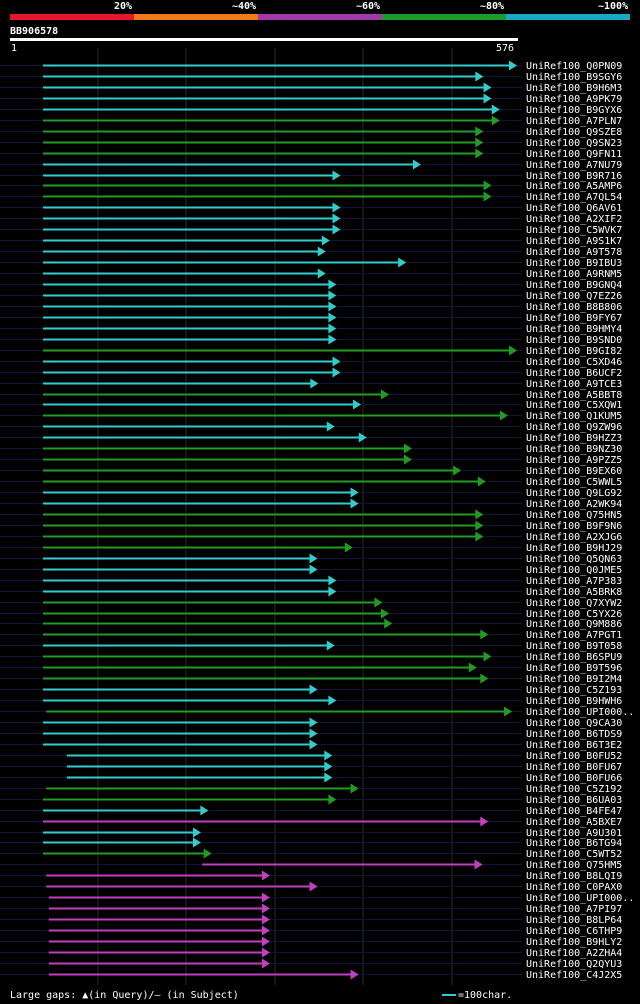 This screenshot has width=640, height=1004. I want to click on hit-label: UniRef100_Q9CA30, so click(574, 723).